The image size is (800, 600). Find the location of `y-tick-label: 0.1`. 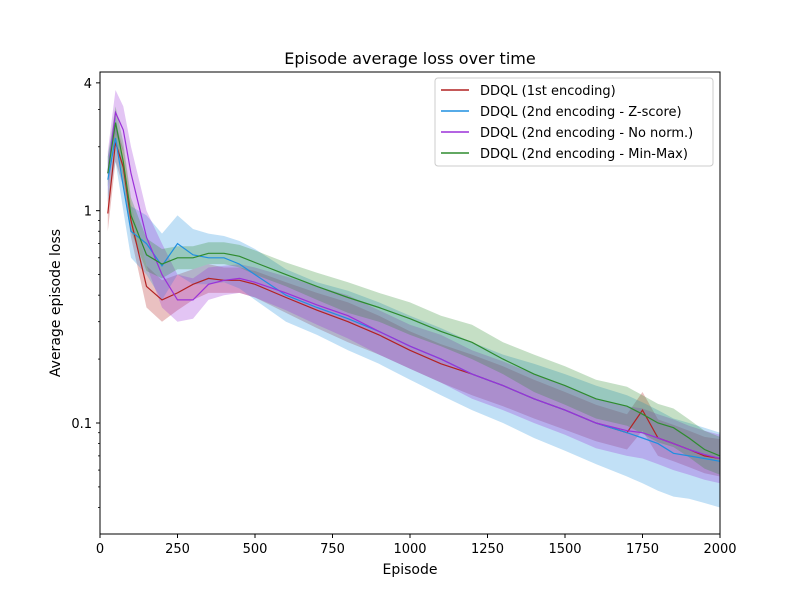

y-tick-label: 0.1 is located at coordinates (81, 424).